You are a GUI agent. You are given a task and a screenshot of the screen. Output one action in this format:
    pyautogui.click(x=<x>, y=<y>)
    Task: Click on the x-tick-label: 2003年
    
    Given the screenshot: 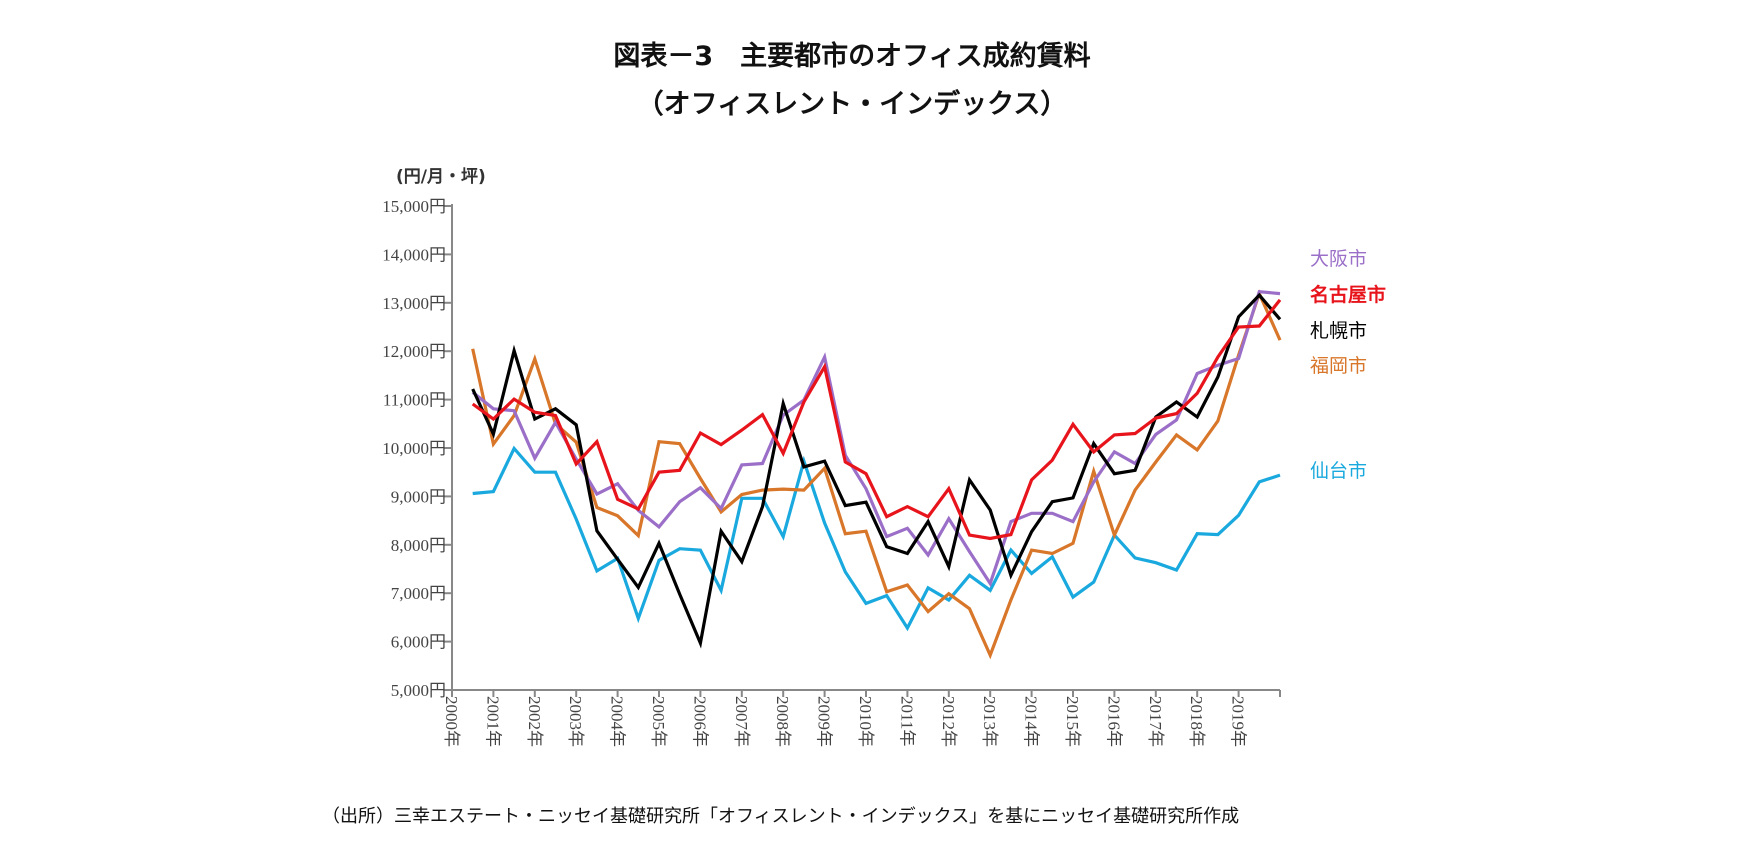 What is the action you would take?
    pyautogui.click(x=575, y=721)
    